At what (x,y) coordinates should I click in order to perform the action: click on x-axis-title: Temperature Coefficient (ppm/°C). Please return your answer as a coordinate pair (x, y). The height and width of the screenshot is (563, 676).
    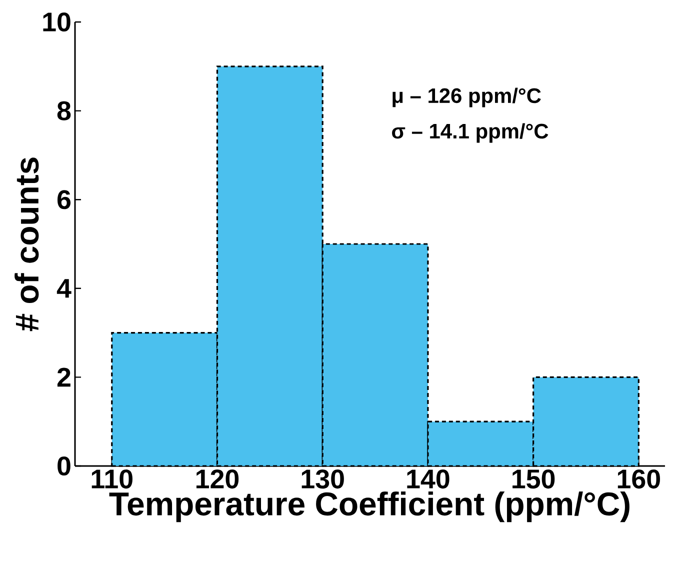
    Looking at the image, I should click on (369, 506).